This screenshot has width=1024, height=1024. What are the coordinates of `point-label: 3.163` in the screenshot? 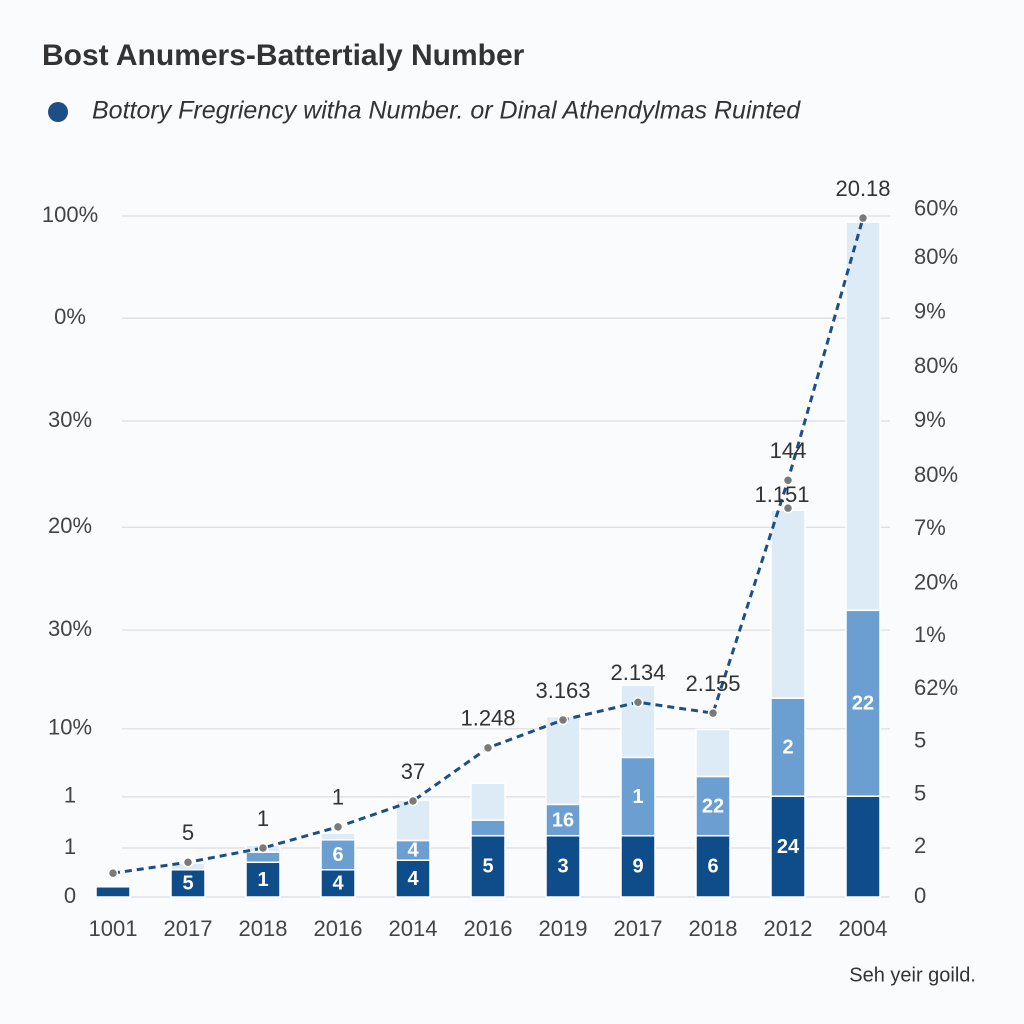 It's located at (562, 690).